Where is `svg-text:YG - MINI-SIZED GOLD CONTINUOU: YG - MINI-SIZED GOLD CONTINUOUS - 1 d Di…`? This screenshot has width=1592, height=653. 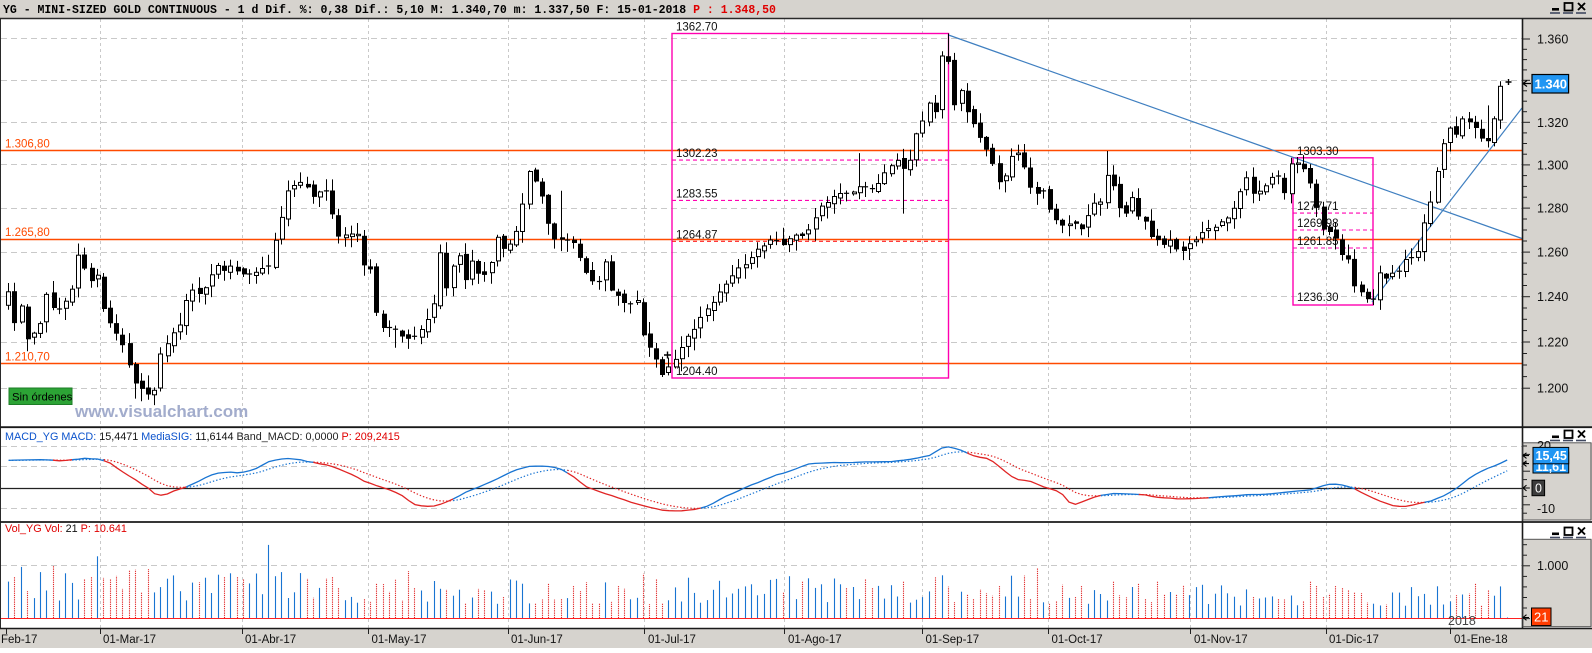 svg-text:YG - MINI-SIZED GOLD CONTINUOU: YG - MINI-SIZED GOLD CONTINUOUS - 1 d Di… is located at coordinates (389, 10).